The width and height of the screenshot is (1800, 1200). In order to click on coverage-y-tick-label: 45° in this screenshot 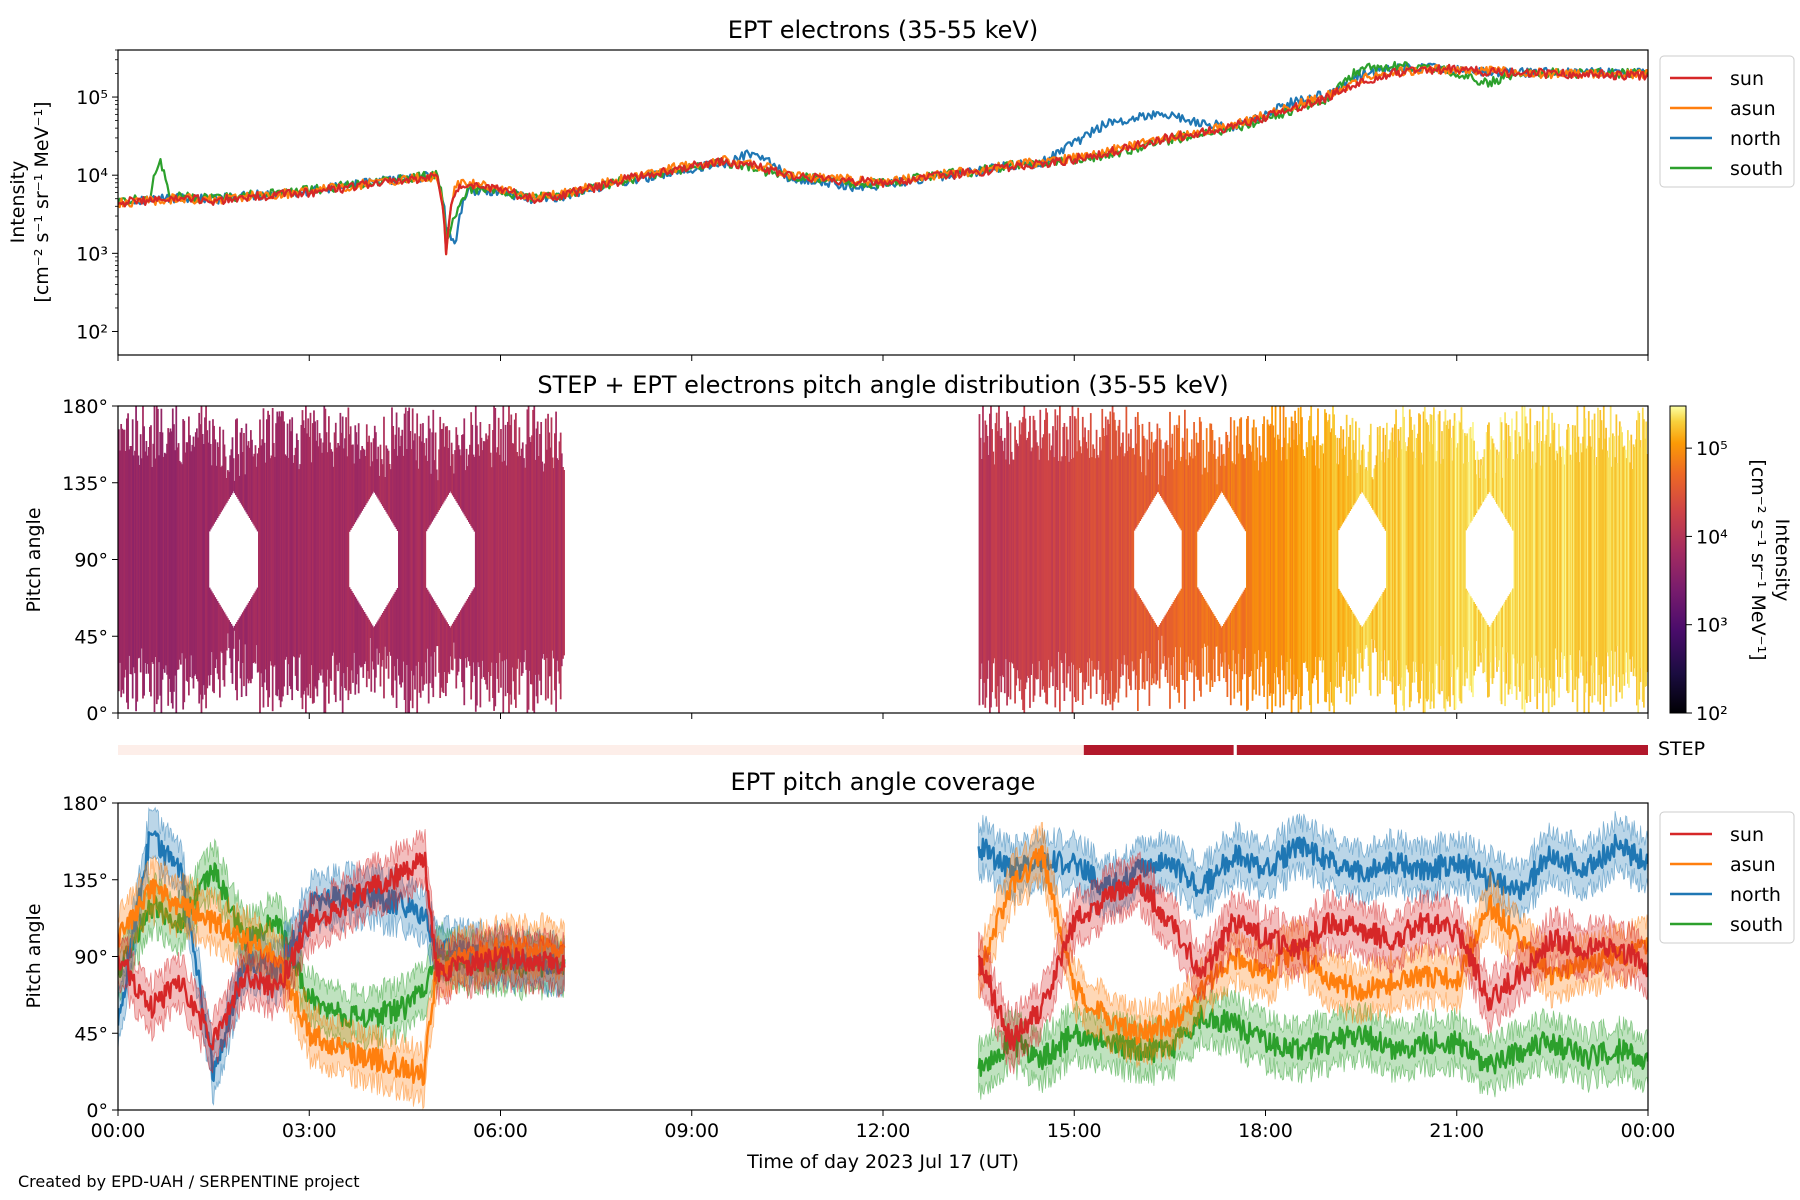, I will do `click(91, 1034)`.